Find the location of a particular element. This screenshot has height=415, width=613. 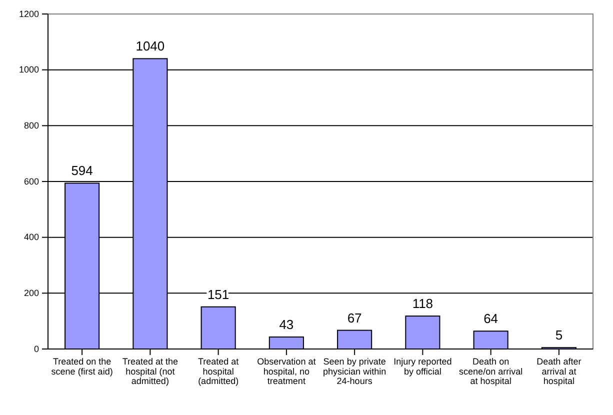

data-label: 64 is located at coordinates (491, 318).